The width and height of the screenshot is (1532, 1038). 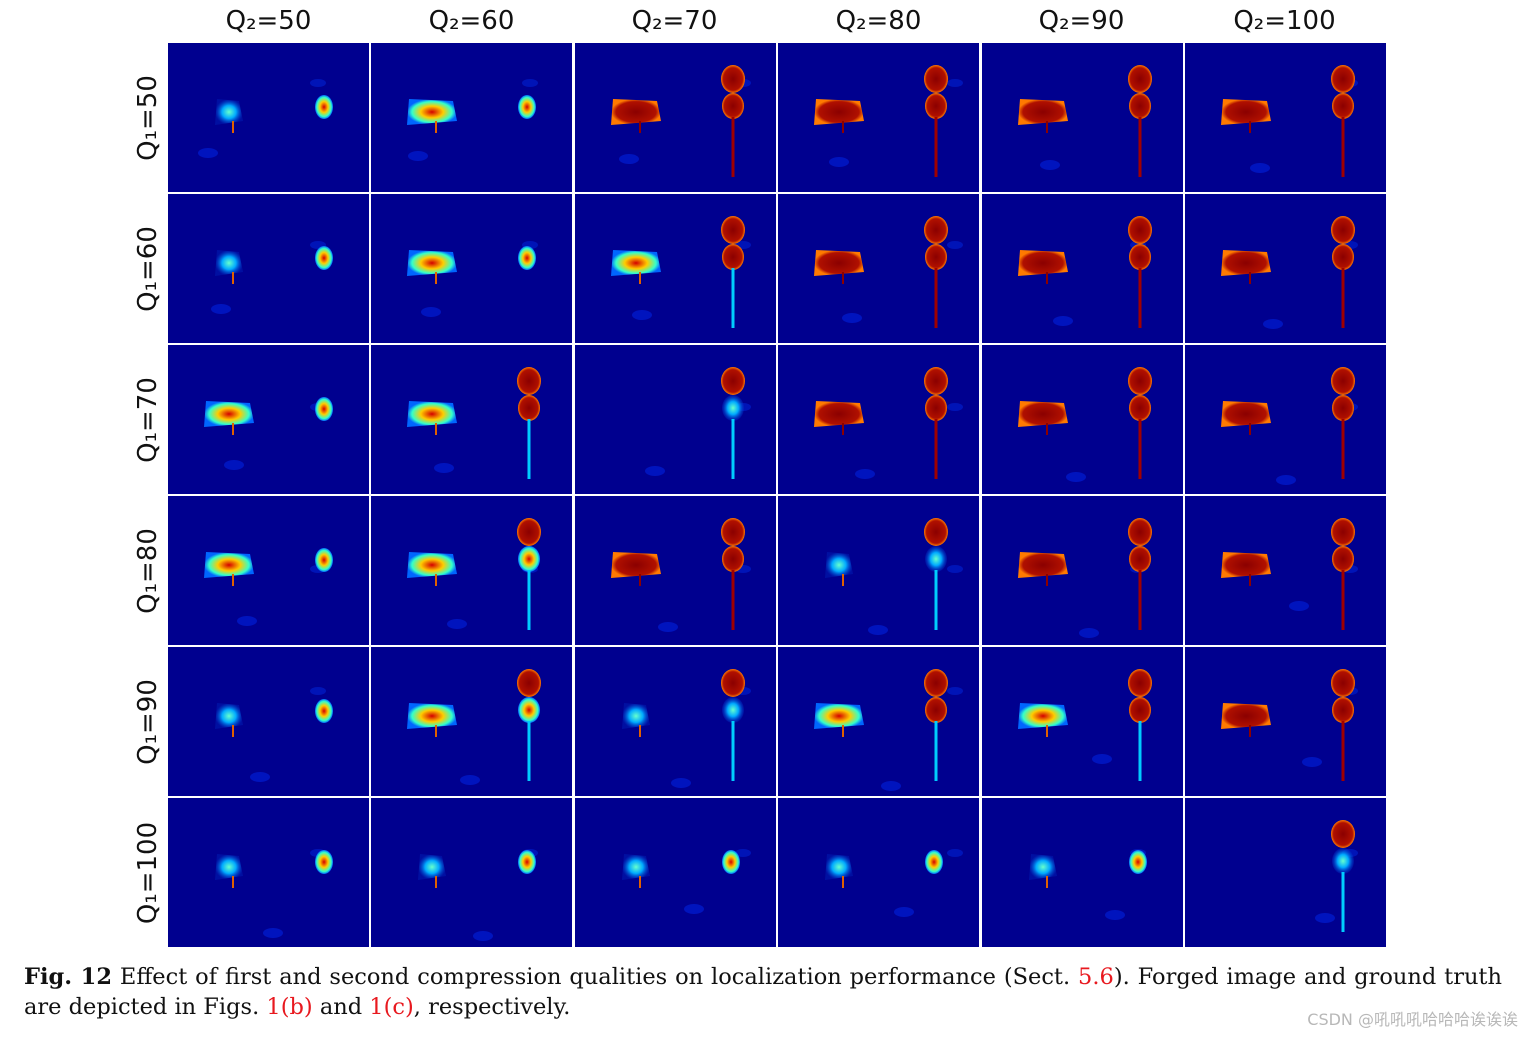 I want to click on row-header-label: Q₁=60, so click(x=148, y=269).